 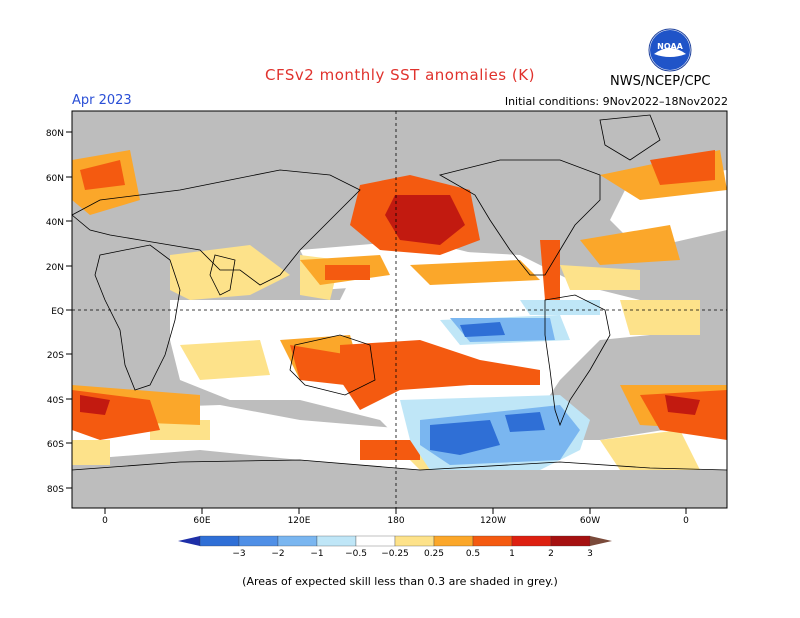 What do you see at coordinates (299, 521) in the screenshot?
I see `lon-label: 120E` at bounding box center [299, 521].